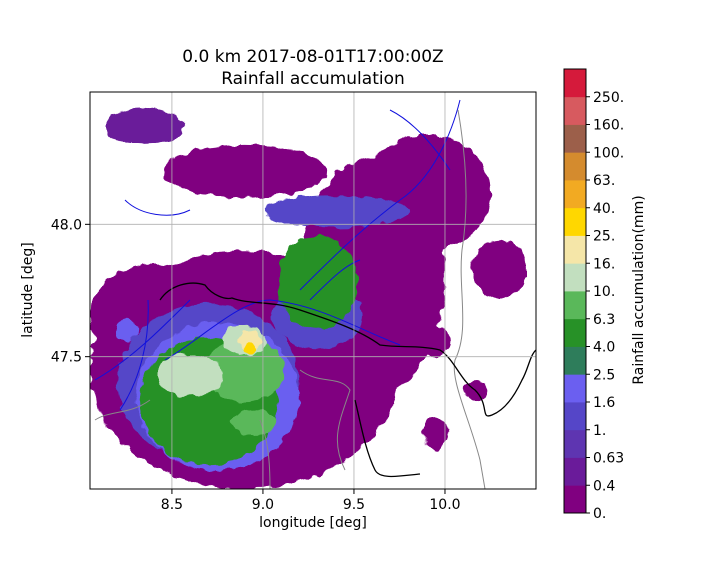  I want to click on x-tick-label-0: 8.5, so click(172, 505).